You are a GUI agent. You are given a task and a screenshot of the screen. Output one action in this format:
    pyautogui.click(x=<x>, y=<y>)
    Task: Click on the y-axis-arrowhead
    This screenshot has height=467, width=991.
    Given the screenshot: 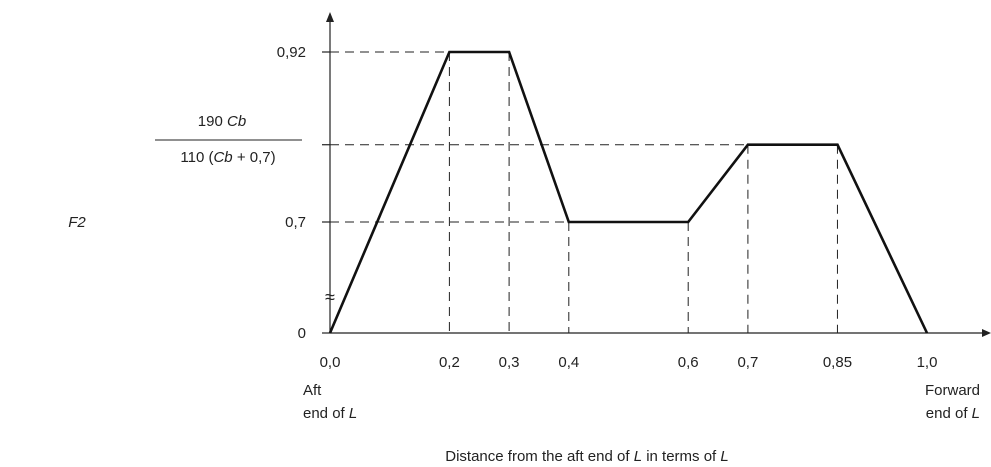 What is the action you would take?
    pyautogui.click(x=330, y=17)
    